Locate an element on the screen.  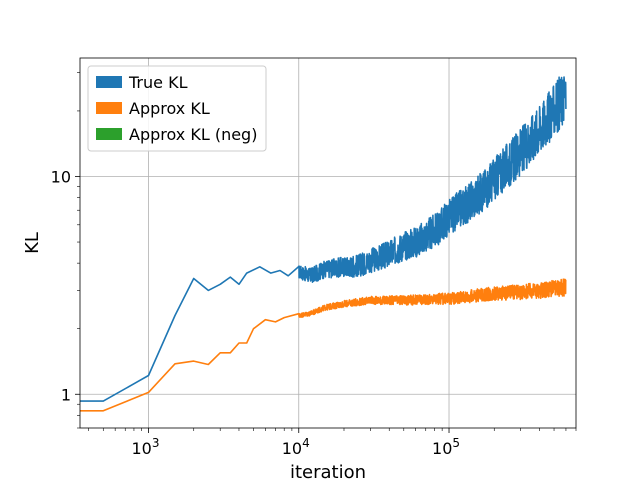
legend-entry: Approx KL is located at coordinates (169, 108).